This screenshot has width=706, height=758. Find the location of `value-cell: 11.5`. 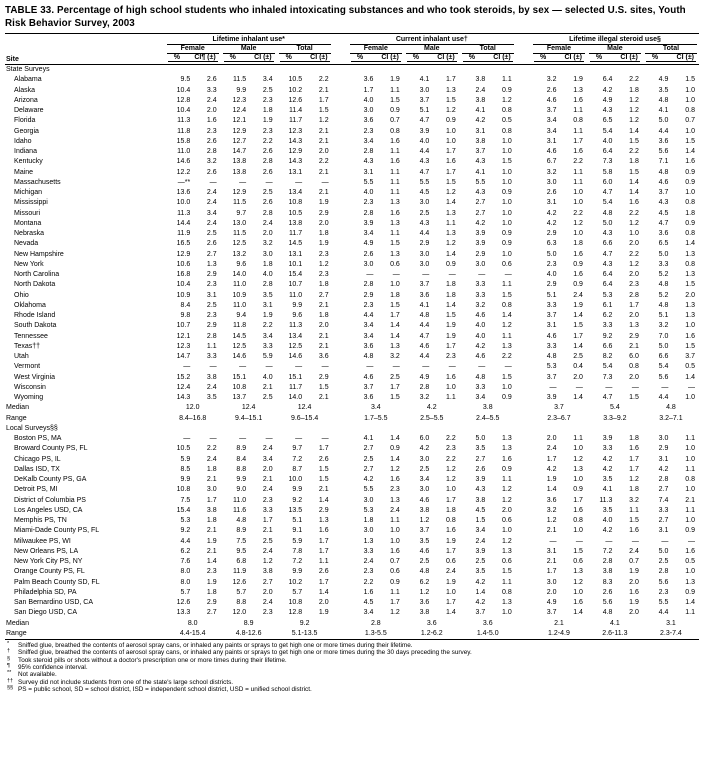

value-cell: 11.5 is located at coordinates (240, 203).